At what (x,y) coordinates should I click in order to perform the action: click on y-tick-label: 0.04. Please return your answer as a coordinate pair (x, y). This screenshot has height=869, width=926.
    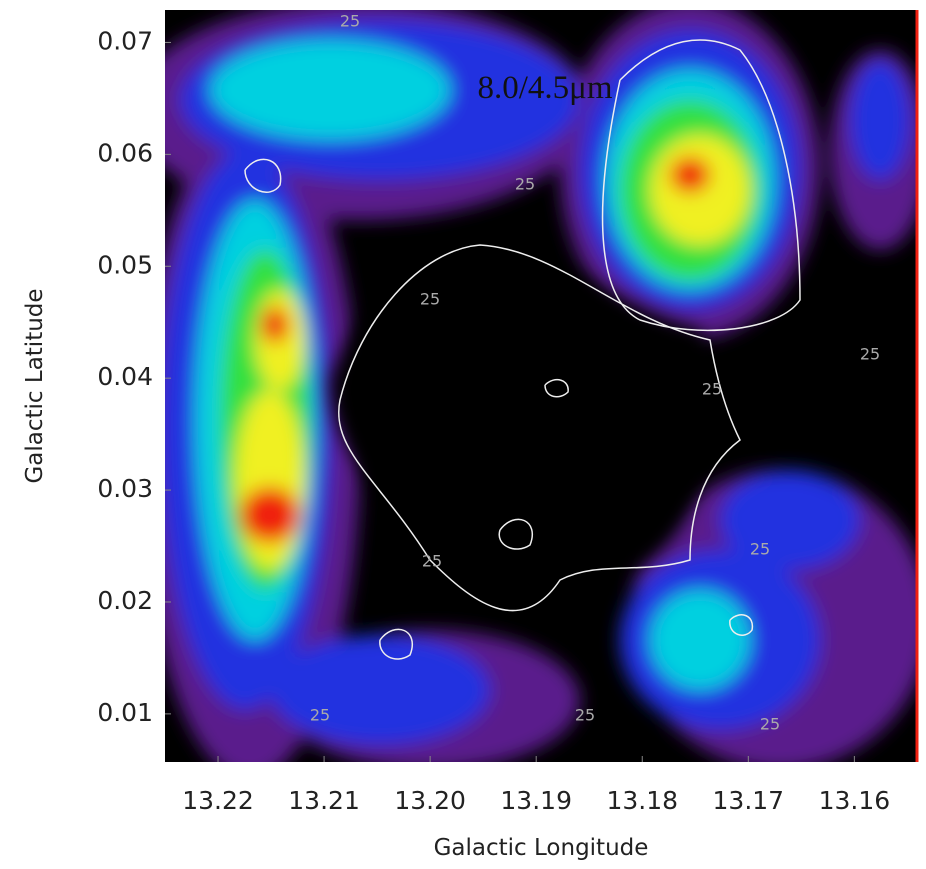
    Looking at the image, I should click on (125, 376).